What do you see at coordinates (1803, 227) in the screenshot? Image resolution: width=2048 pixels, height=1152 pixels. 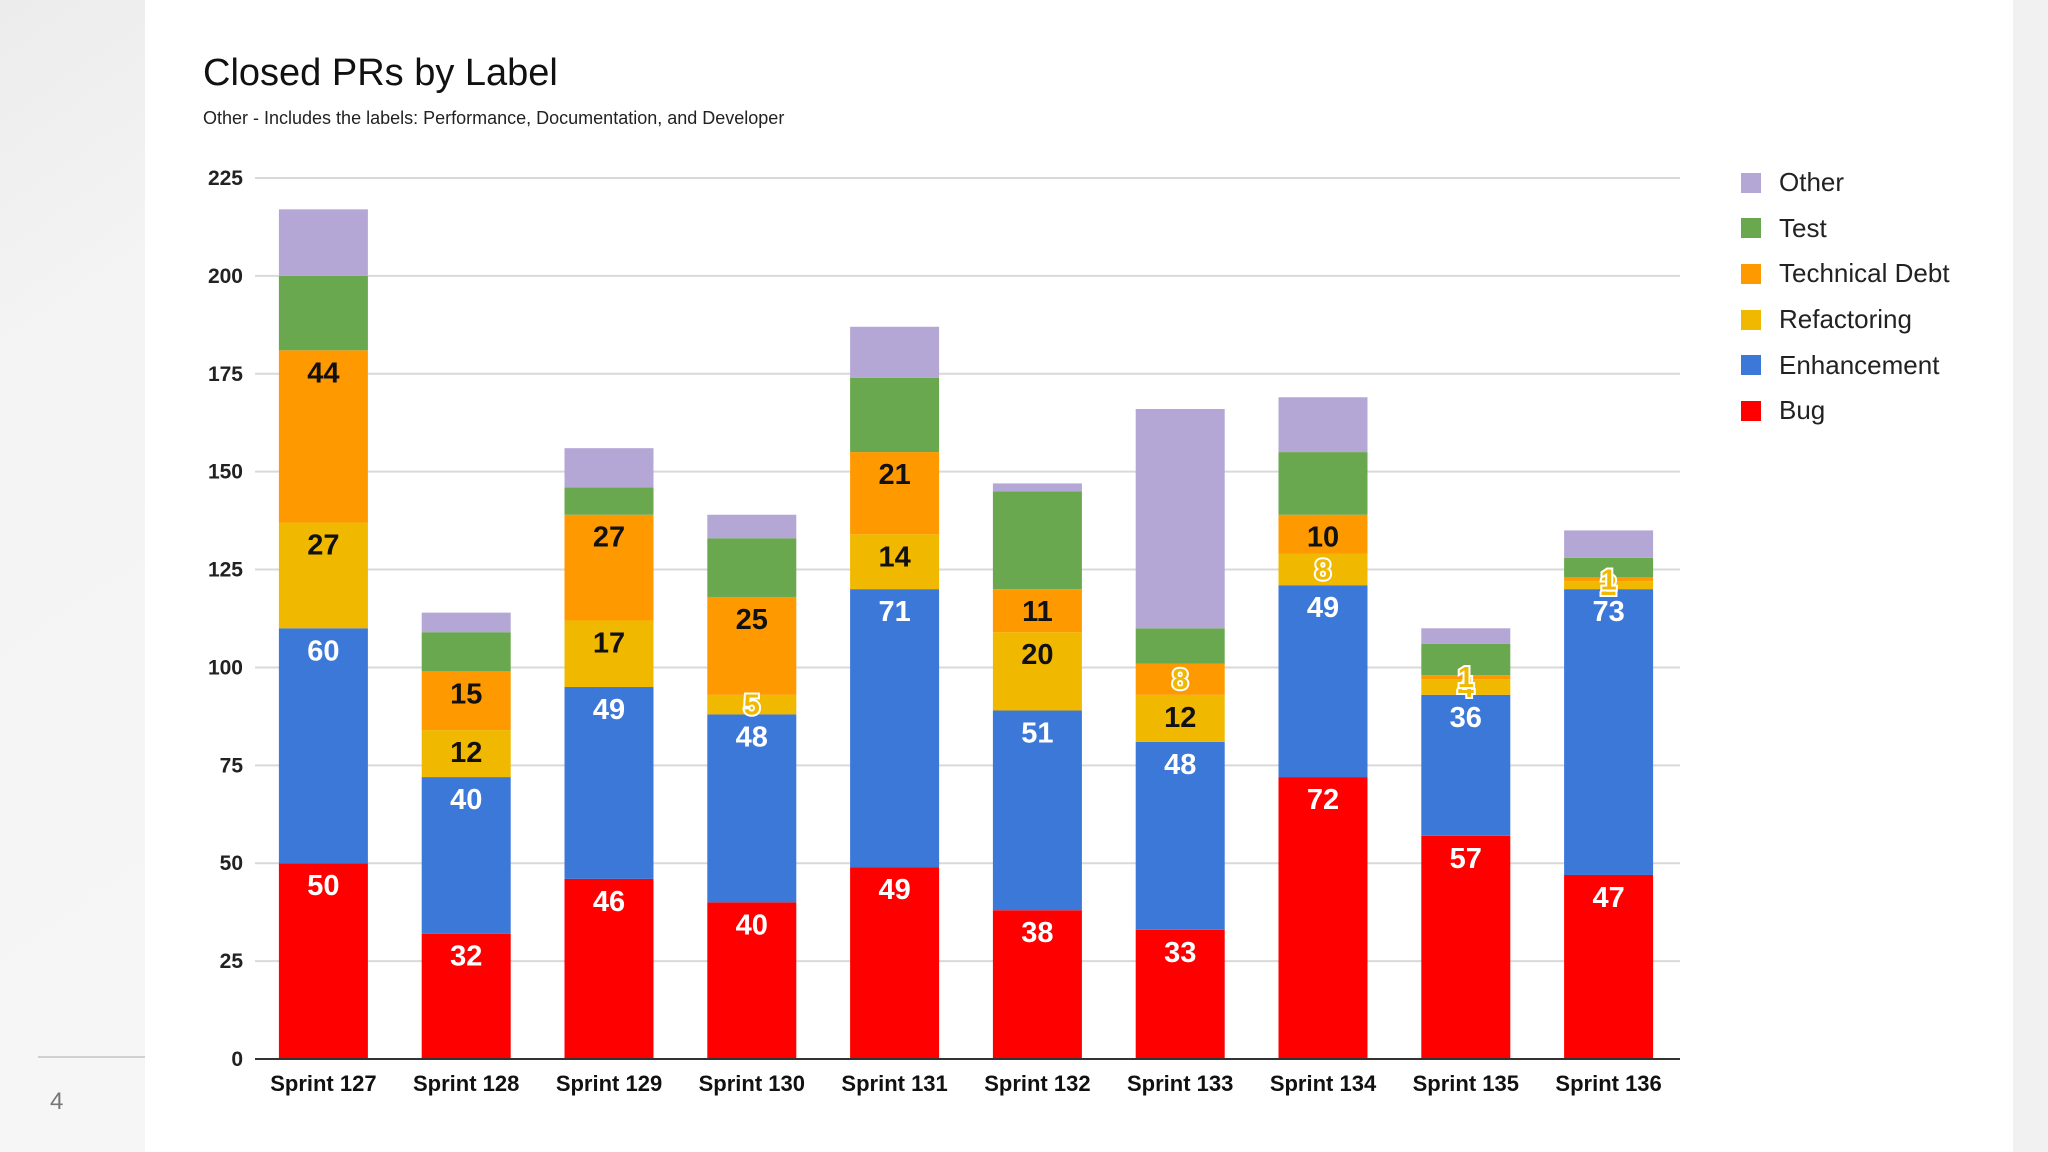 I see `legend-label: Test` at bounding box center [1803, 227].